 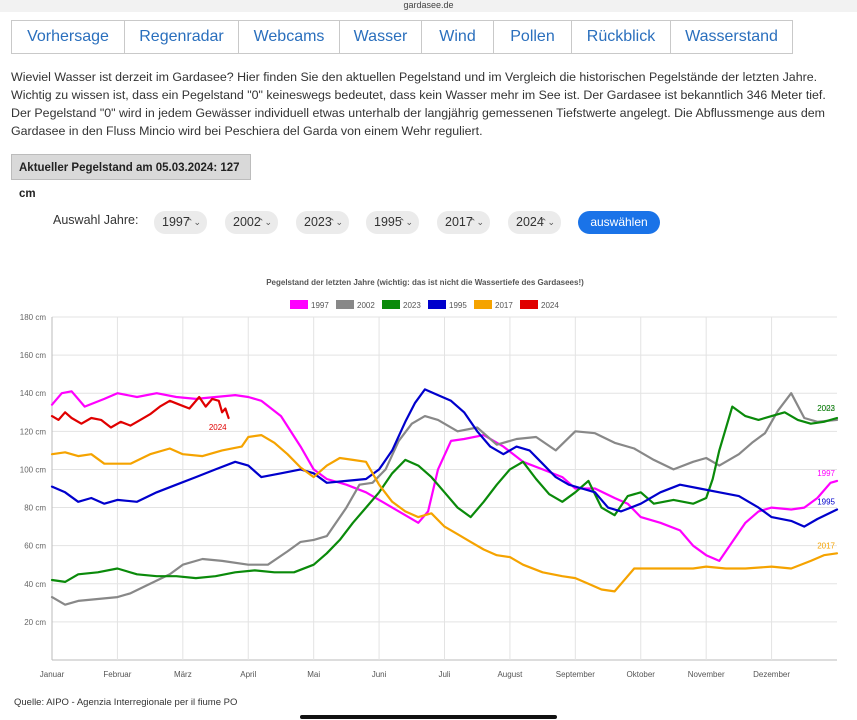 I want to click on x-tick-label: Oktober, so click(x=641, y=674).